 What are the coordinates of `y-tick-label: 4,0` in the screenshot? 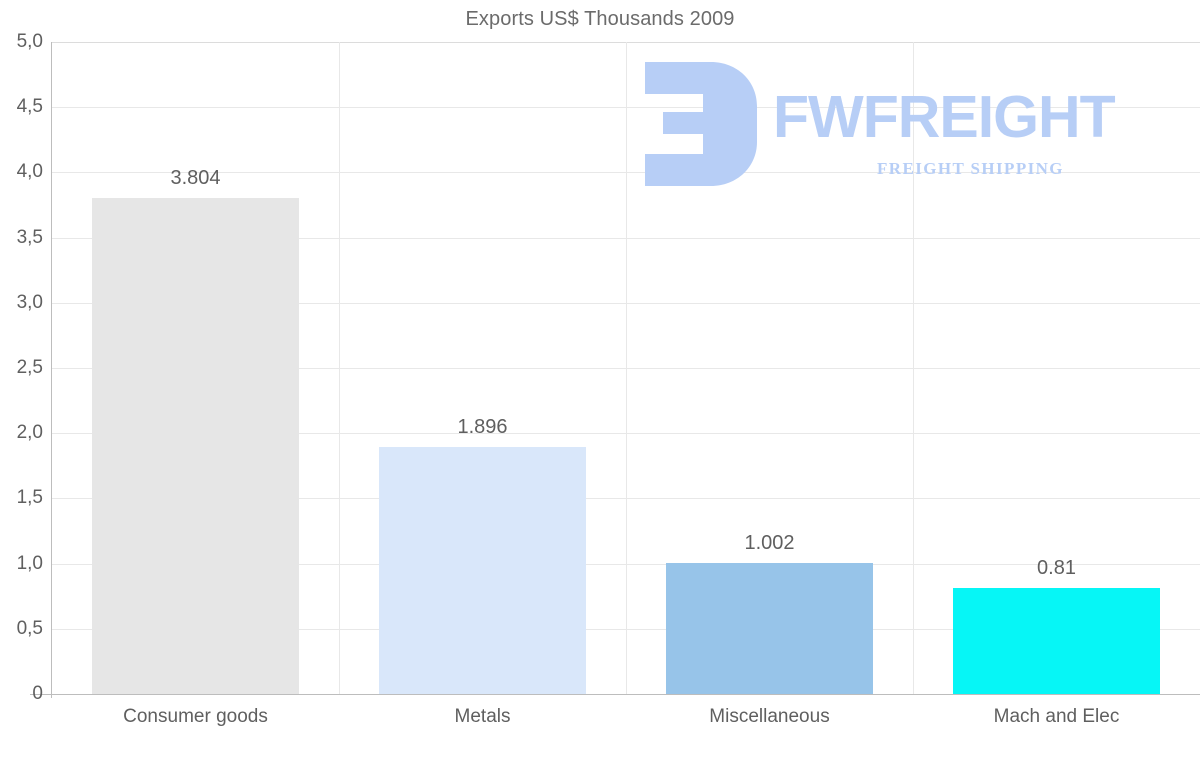 It's located at (29, 172).